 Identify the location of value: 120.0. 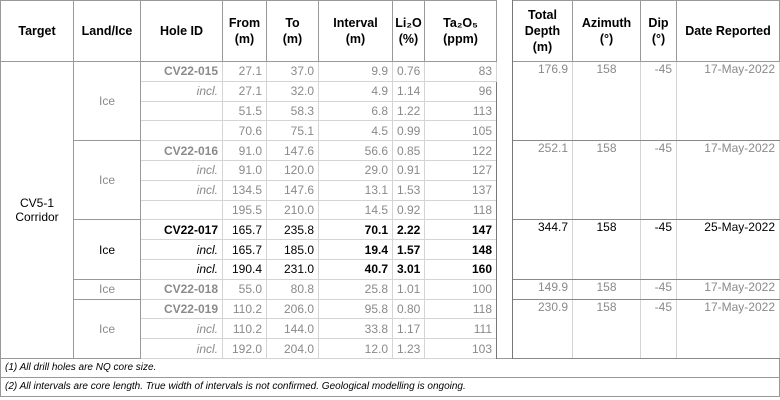
(292, 170).